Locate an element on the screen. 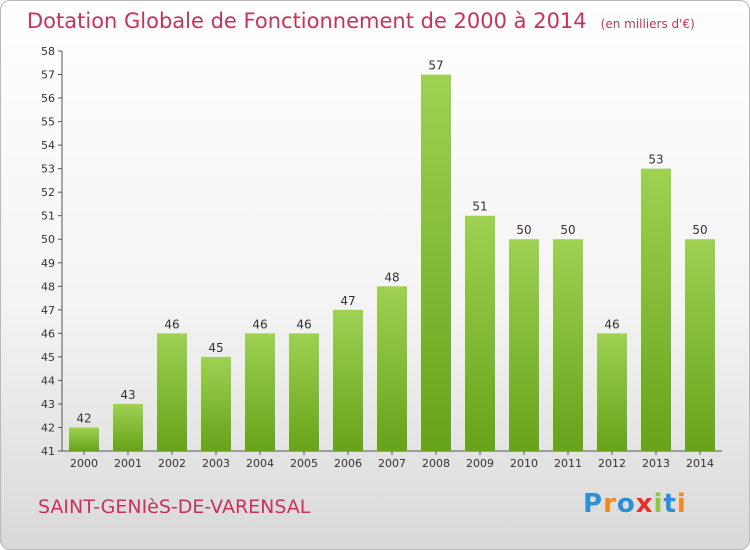 Image resolution: width=750 pixels, height=550 pixels. logo-letter: r is located at coordinates (610, 504).